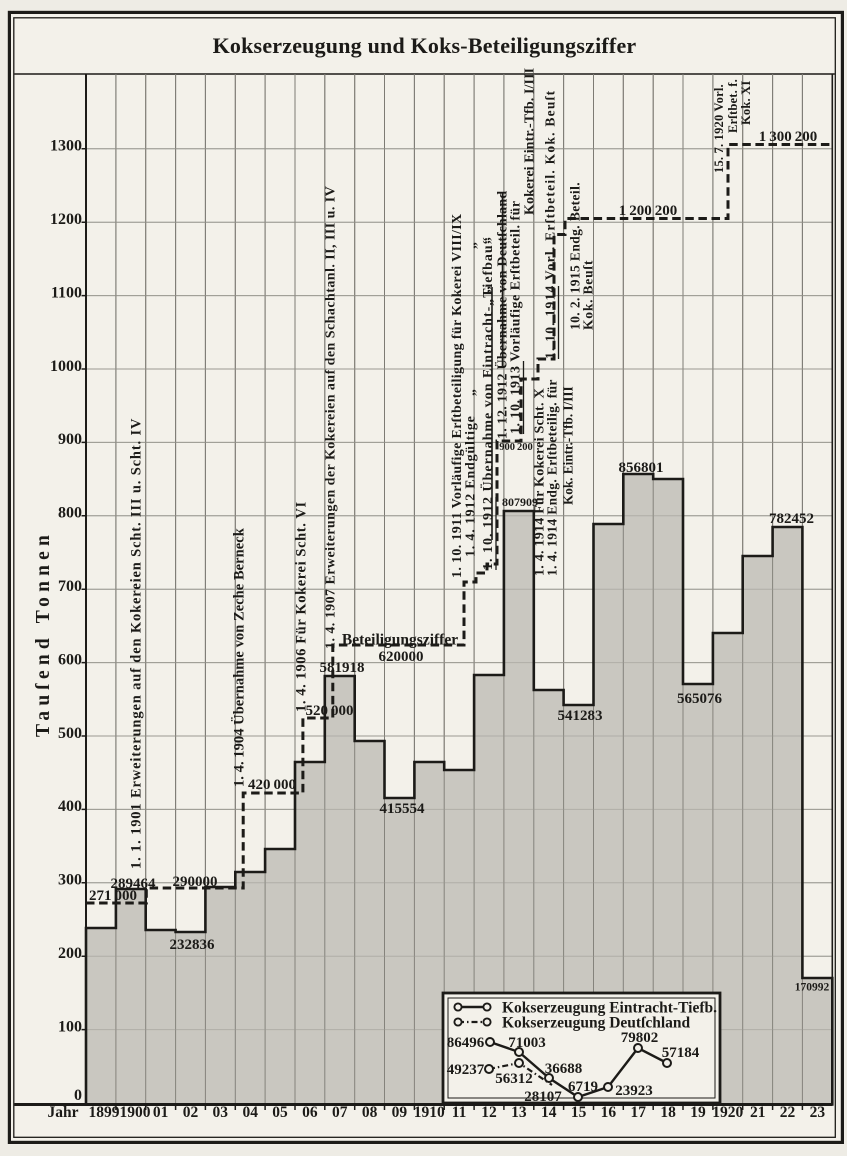 The image size is (847, 1156). I want to click on svg-text:1. 10. 1914 Vorl. Erſtbeteil.: 1. 10. 1914 Vorl. Erſtbeteil. Kok. Beuſt, so click(549, 224).